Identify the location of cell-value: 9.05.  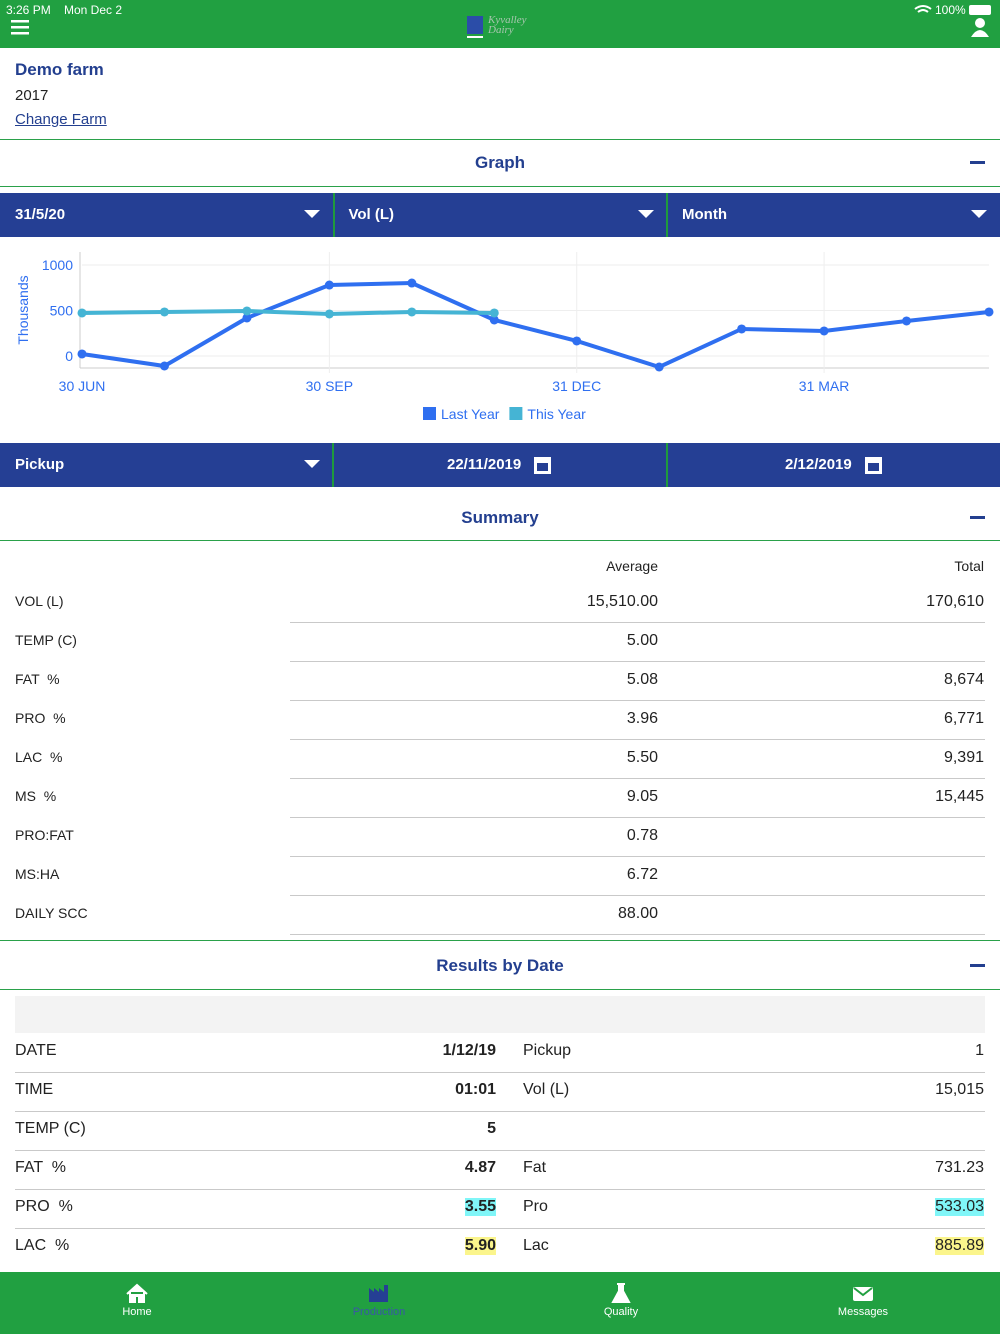
(642, 796).